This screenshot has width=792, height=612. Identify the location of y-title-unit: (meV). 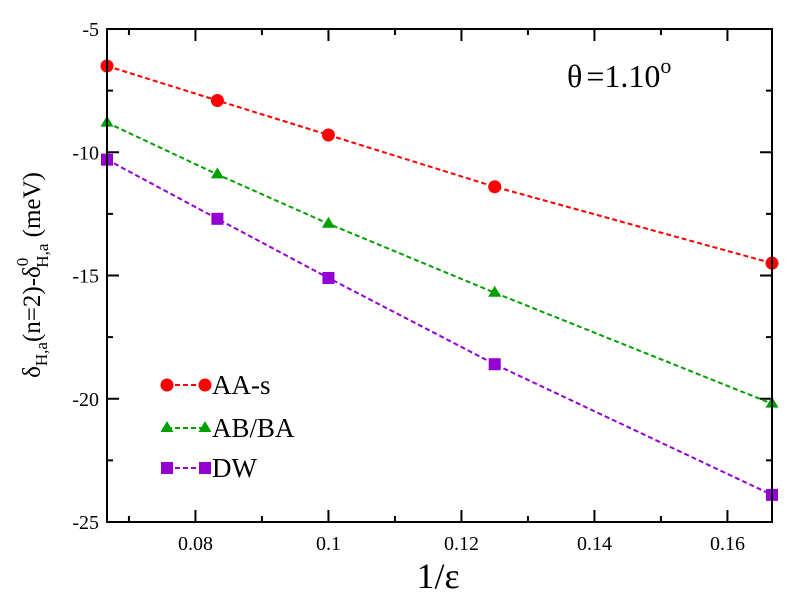
(32, 208).